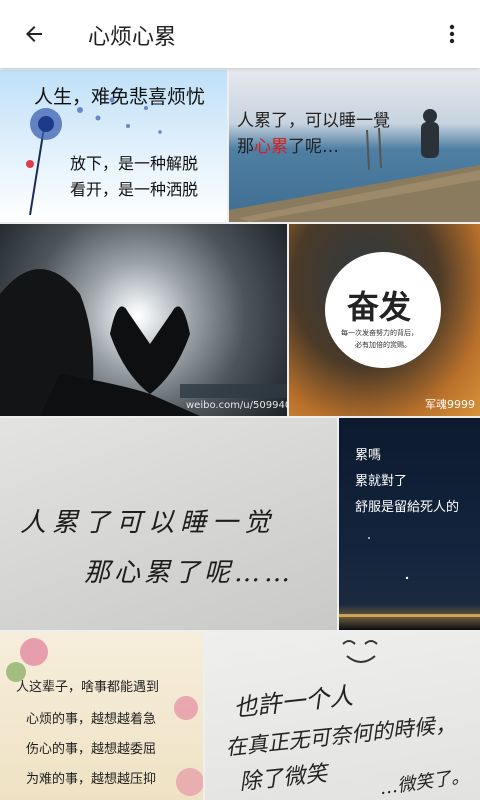 The height and width of the screenshot is (800, 480). Describe the element at coordinates (132, 37) in the screenshot. I see `page-title: 心烦心累` at that location.